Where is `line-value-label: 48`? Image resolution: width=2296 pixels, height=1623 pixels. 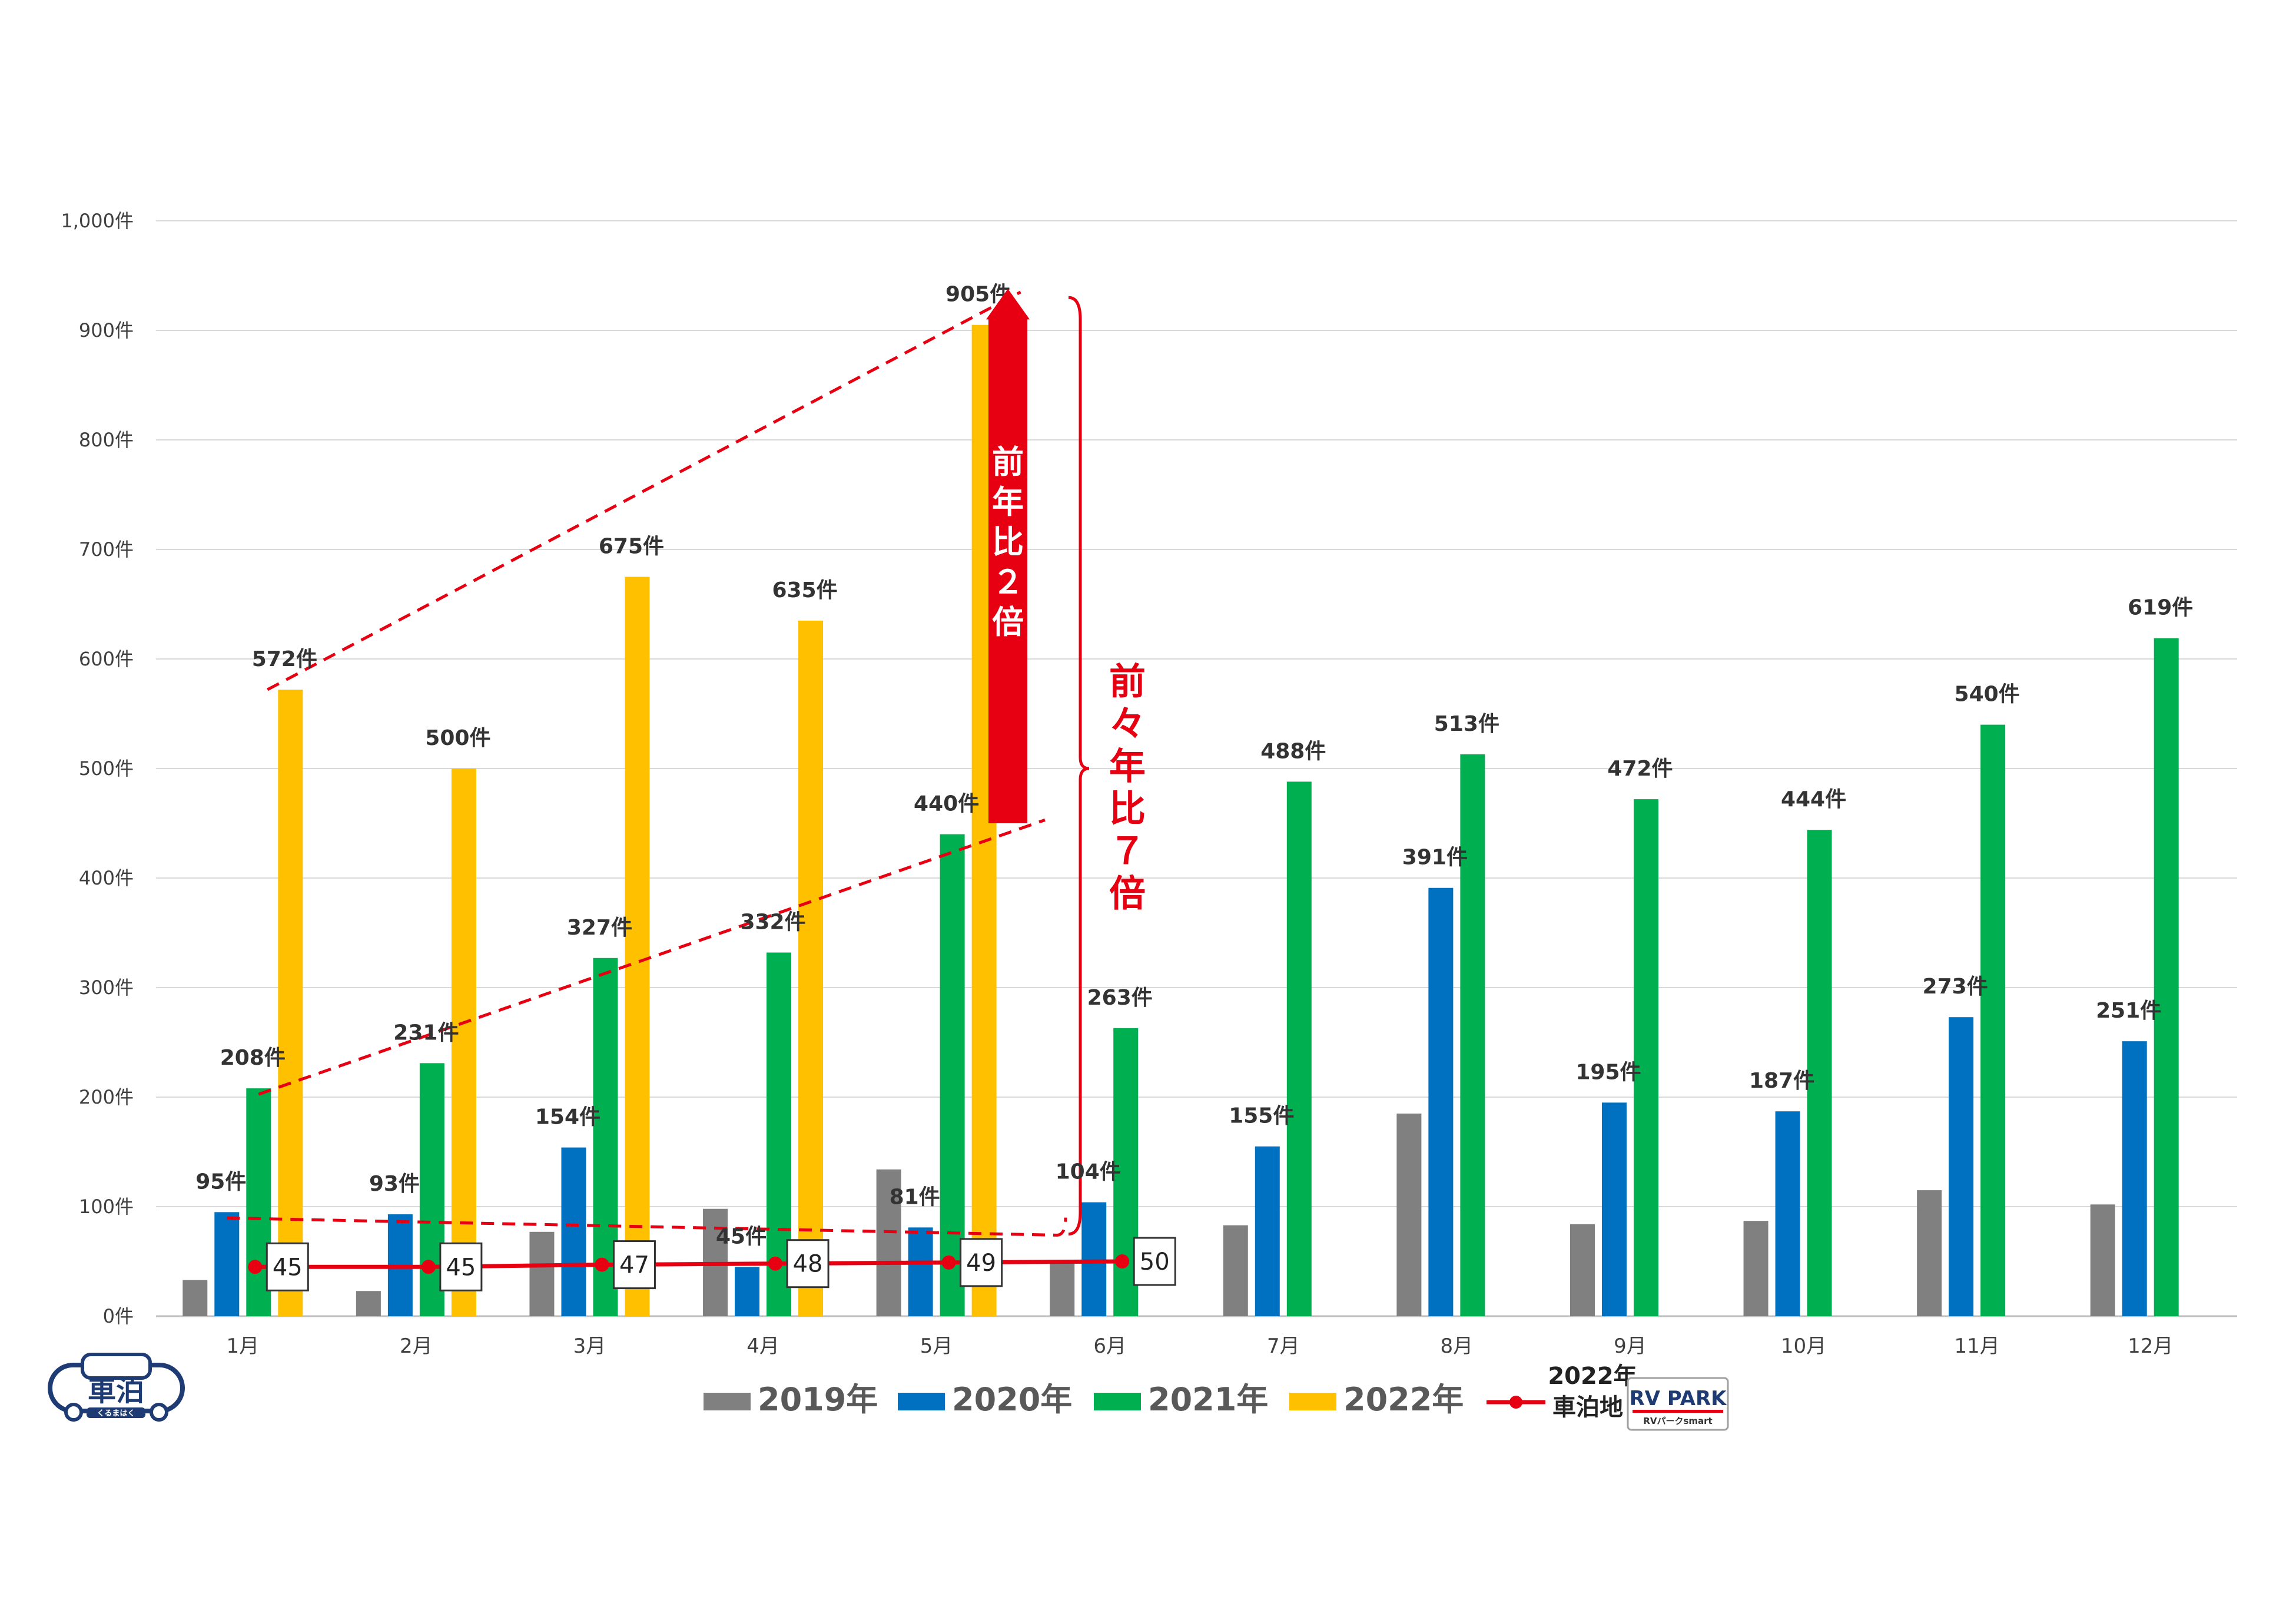
line-value-label: 48 is located at coordinates (808, 1264).